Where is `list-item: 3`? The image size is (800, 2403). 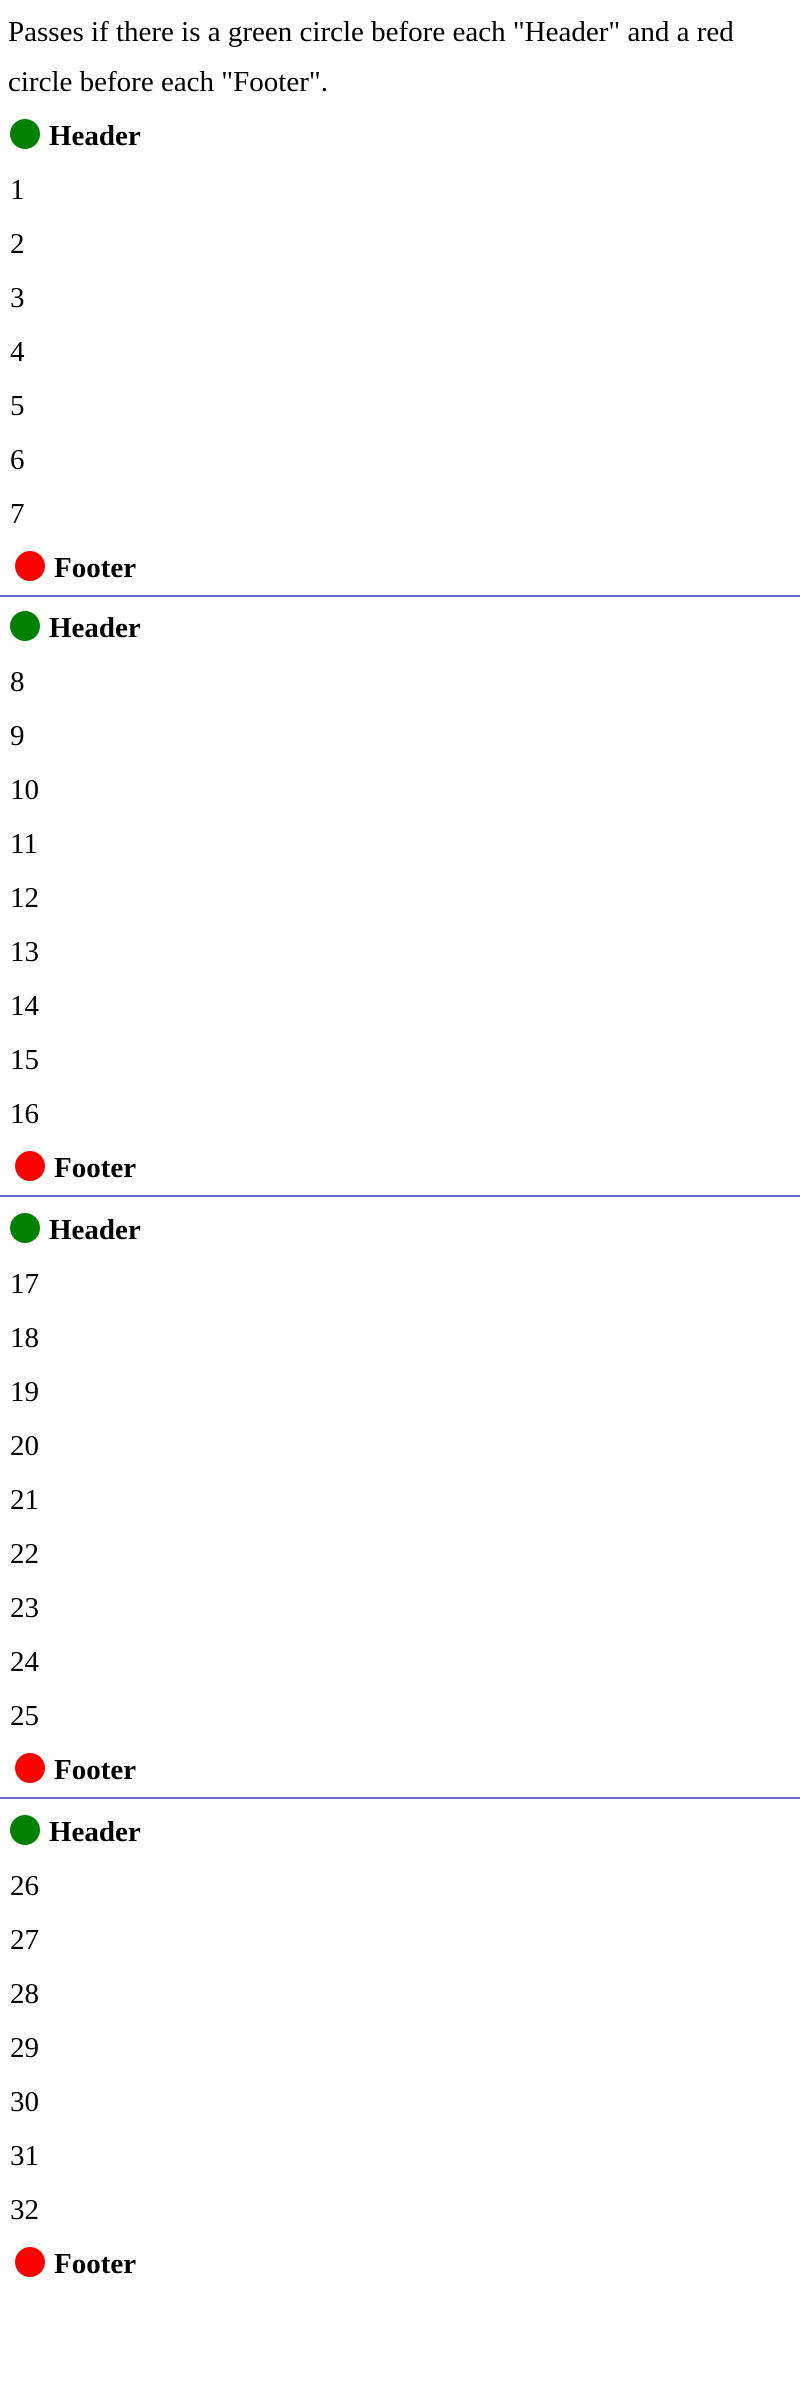 list-item: 3 is located at coordinates (17, 298).